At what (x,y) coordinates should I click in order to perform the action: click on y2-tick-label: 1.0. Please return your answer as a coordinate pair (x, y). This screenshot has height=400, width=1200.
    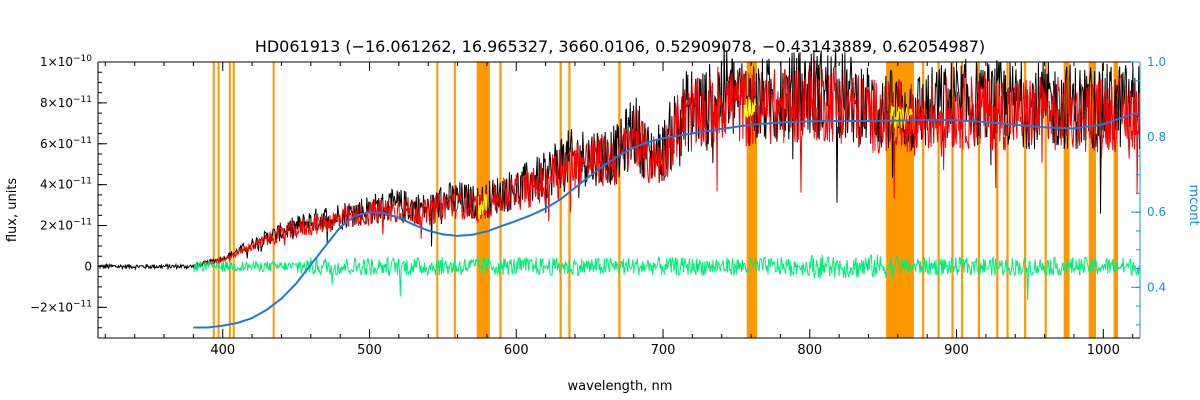
    Looking at the image, I should click on (1156, 62).